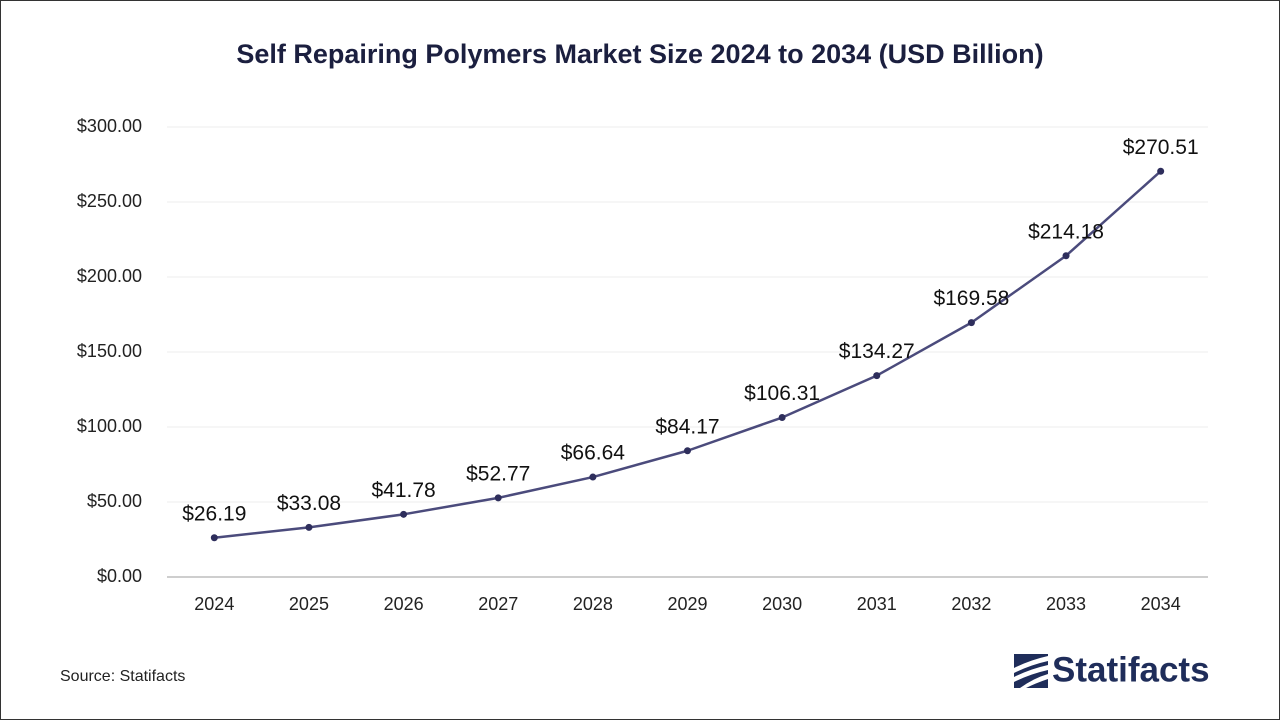 The width and height of the screenshot is (1280, 720). Describe the element at coordinates (1066, 604) in the screenshot. I see `x-tick-label: 2033` at that location.